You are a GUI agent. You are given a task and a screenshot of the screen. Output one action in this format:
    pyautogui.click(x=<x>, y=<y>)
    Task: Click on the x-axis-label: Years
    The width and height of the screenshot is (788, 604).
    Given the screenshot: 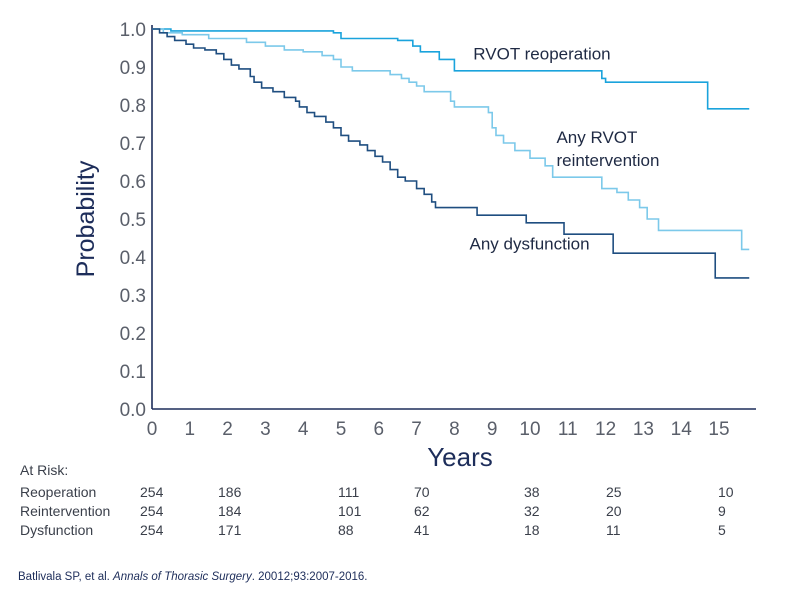 What is the action you would take?
    pyautogui.click(x=460, y=457)
    